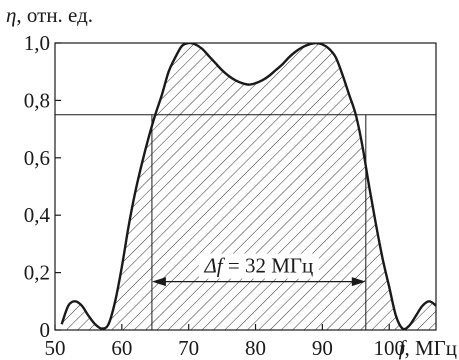 This screenshot has width=459, height=360. I want to click on y-tick-label: 1,0, so click(37, 43).